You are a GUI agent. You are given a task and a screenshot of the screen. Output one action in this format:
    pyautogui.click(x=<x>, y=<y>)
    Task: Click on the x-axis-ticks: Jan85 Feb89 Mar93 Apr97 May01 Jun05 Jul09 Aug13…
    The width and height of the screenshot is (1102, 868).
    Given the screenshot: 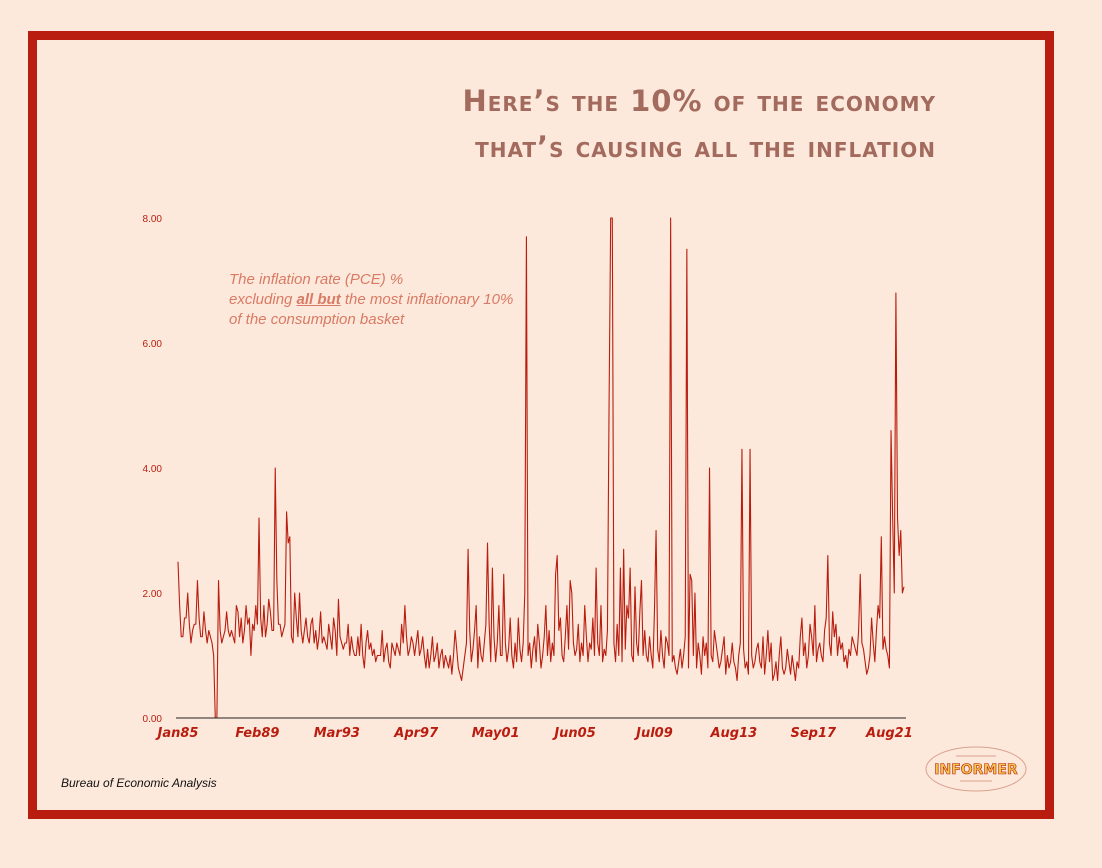 What is the action you would take?
    pyautogui.click(x=534, y=733)
    